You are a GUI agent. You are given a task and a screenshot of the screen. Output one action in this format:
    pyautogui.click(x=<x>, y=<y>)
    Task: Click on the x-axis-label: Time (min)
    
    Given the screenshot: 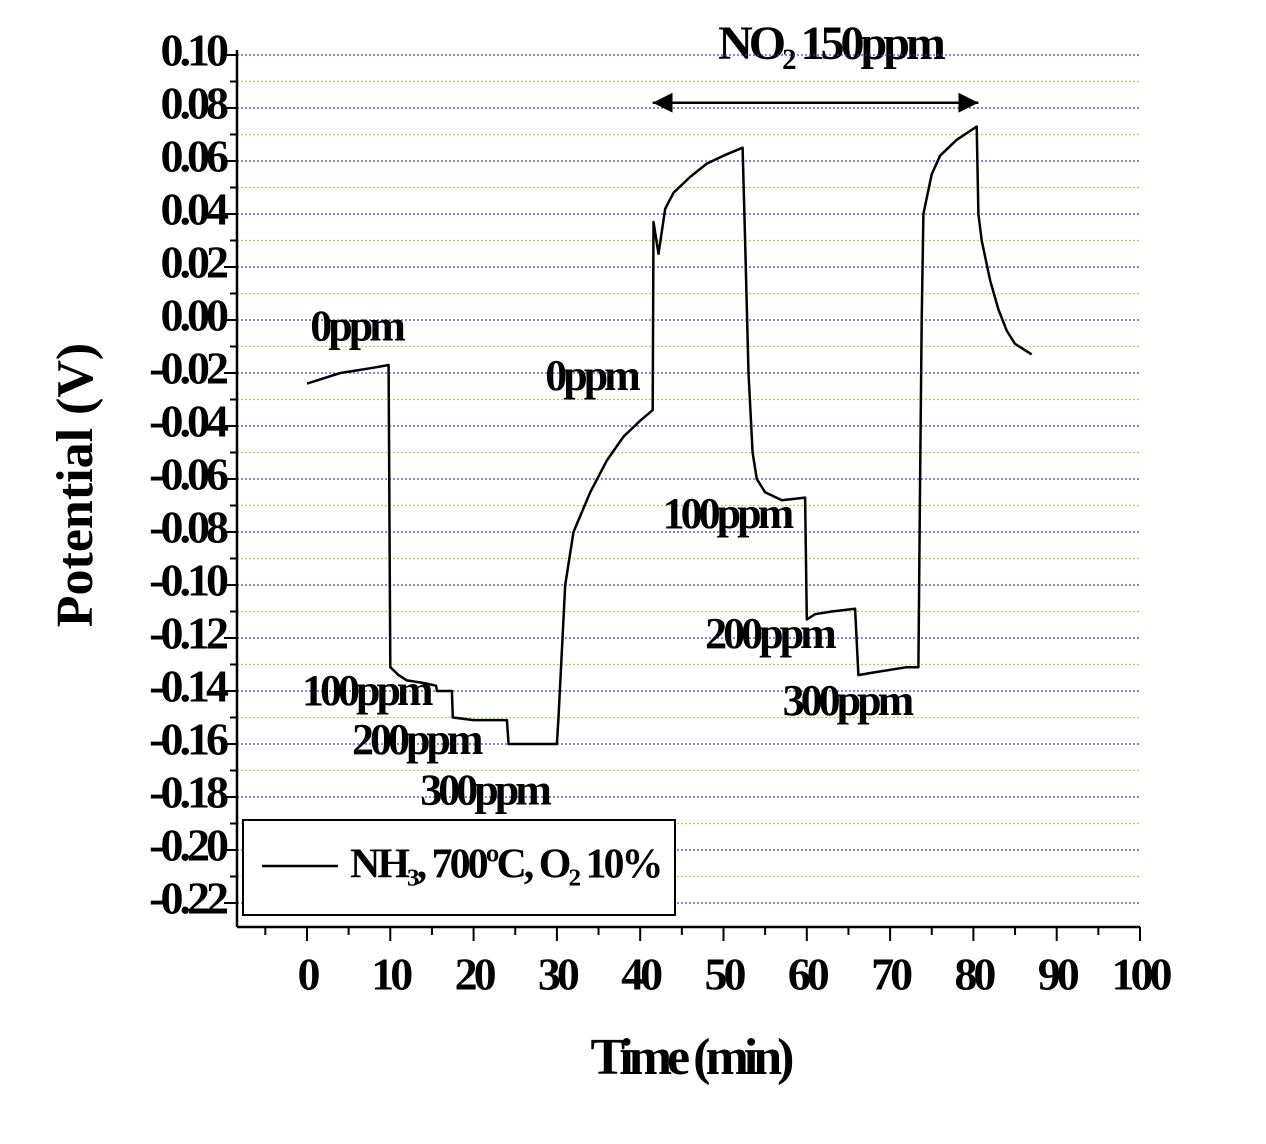 What is the action you would take?
    pyautogui.click(x=692, y=1057)
    